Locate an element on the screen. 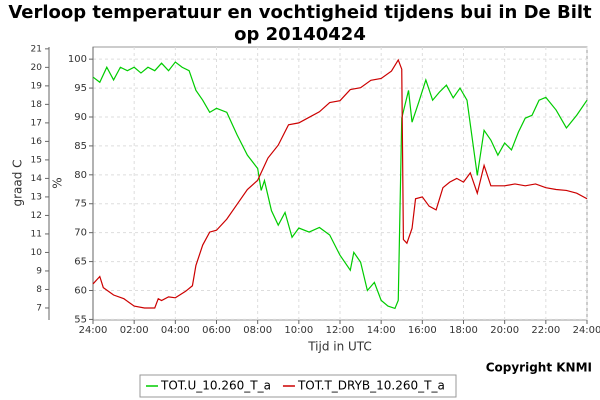 The image size is (600, 400). y-tick-label: 21 is located at coordinates (36, 49).